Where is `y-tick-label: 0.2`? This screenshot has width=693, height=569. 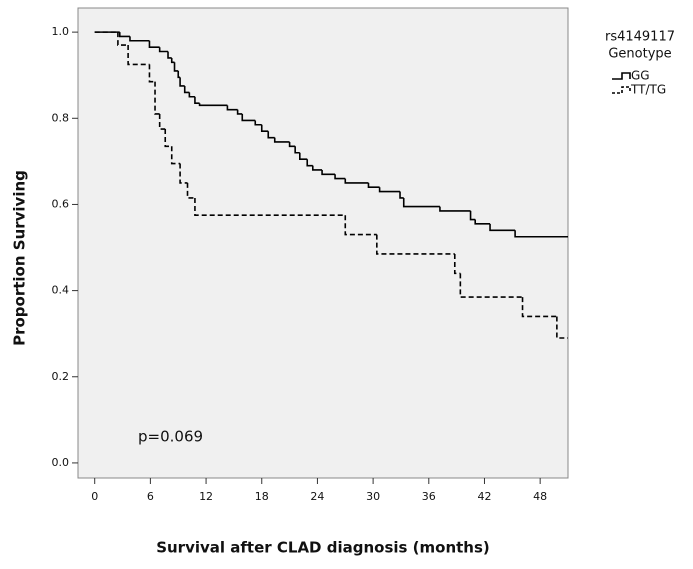
y-tick-label: 0.2 is located at coordinates (61, 376).